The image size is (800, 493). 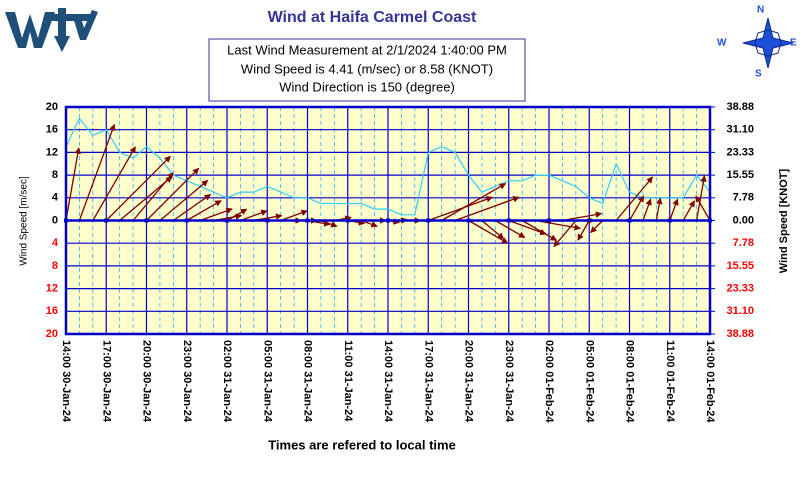 What do you see at coordinates (758, 74) in the screenshot?
I see `compass-label: S` at bounding box center [758, 74].